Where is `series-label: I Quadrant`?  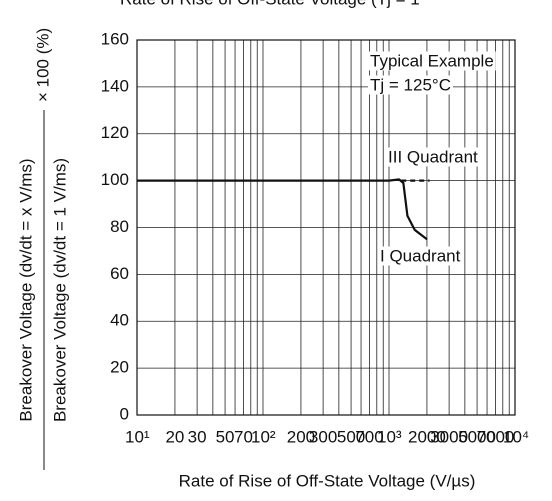 series-label: I Quadrant is located at coordinates (420, 256).